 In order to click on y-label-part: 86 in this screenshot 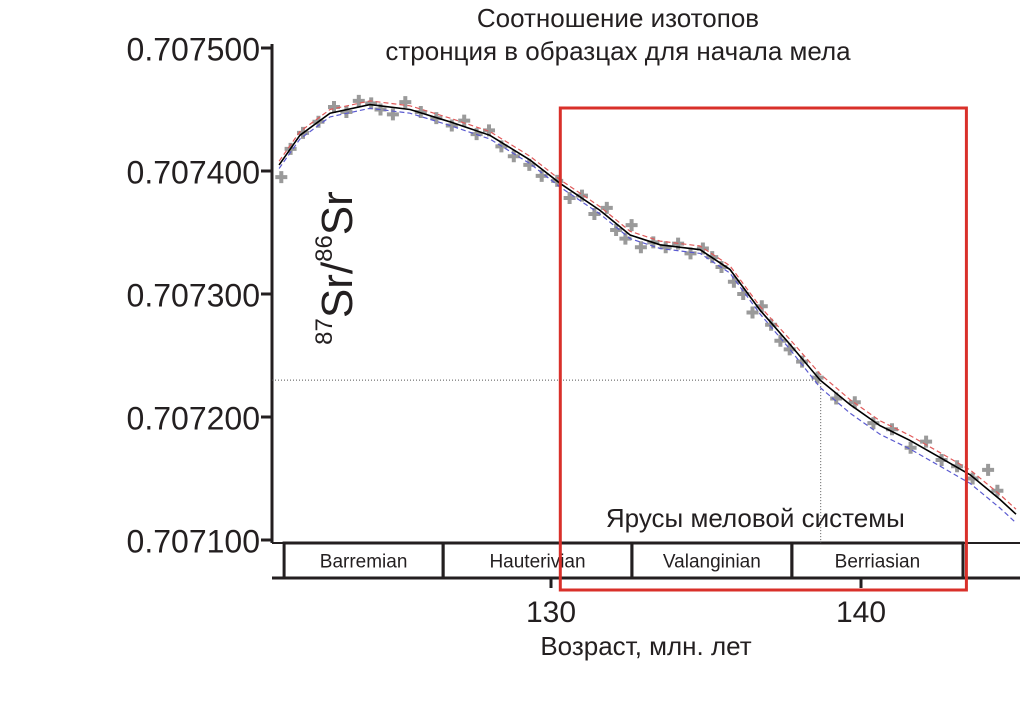, I will do `click(324, 248)`.